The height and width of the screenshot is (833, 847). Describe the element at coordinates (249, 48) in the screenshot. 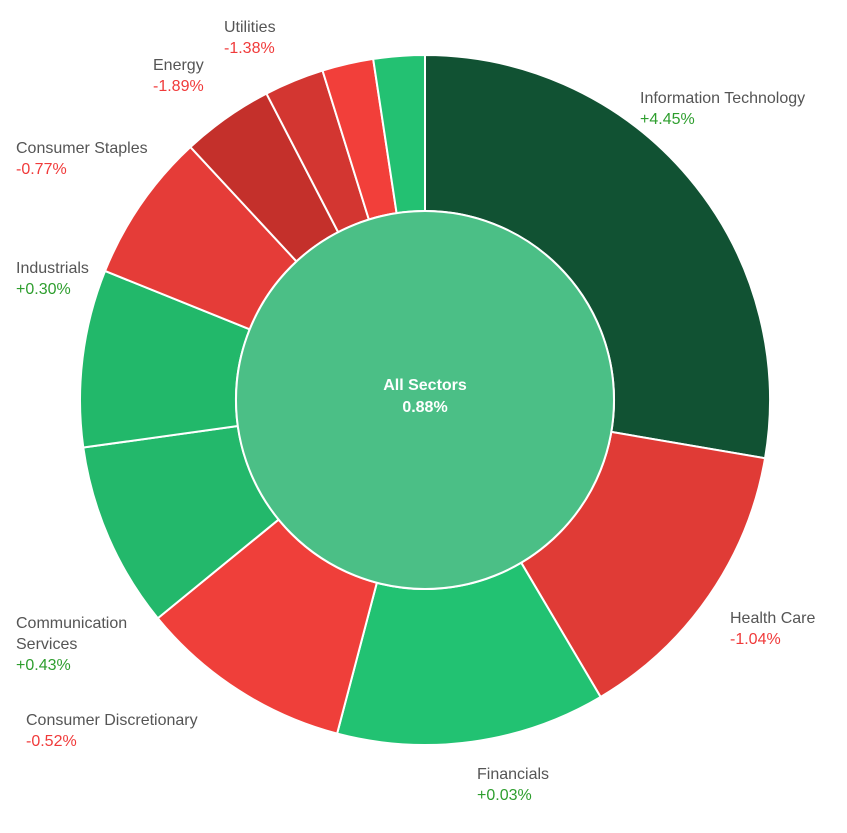

I see `sector-change: -1.38%` at that location.